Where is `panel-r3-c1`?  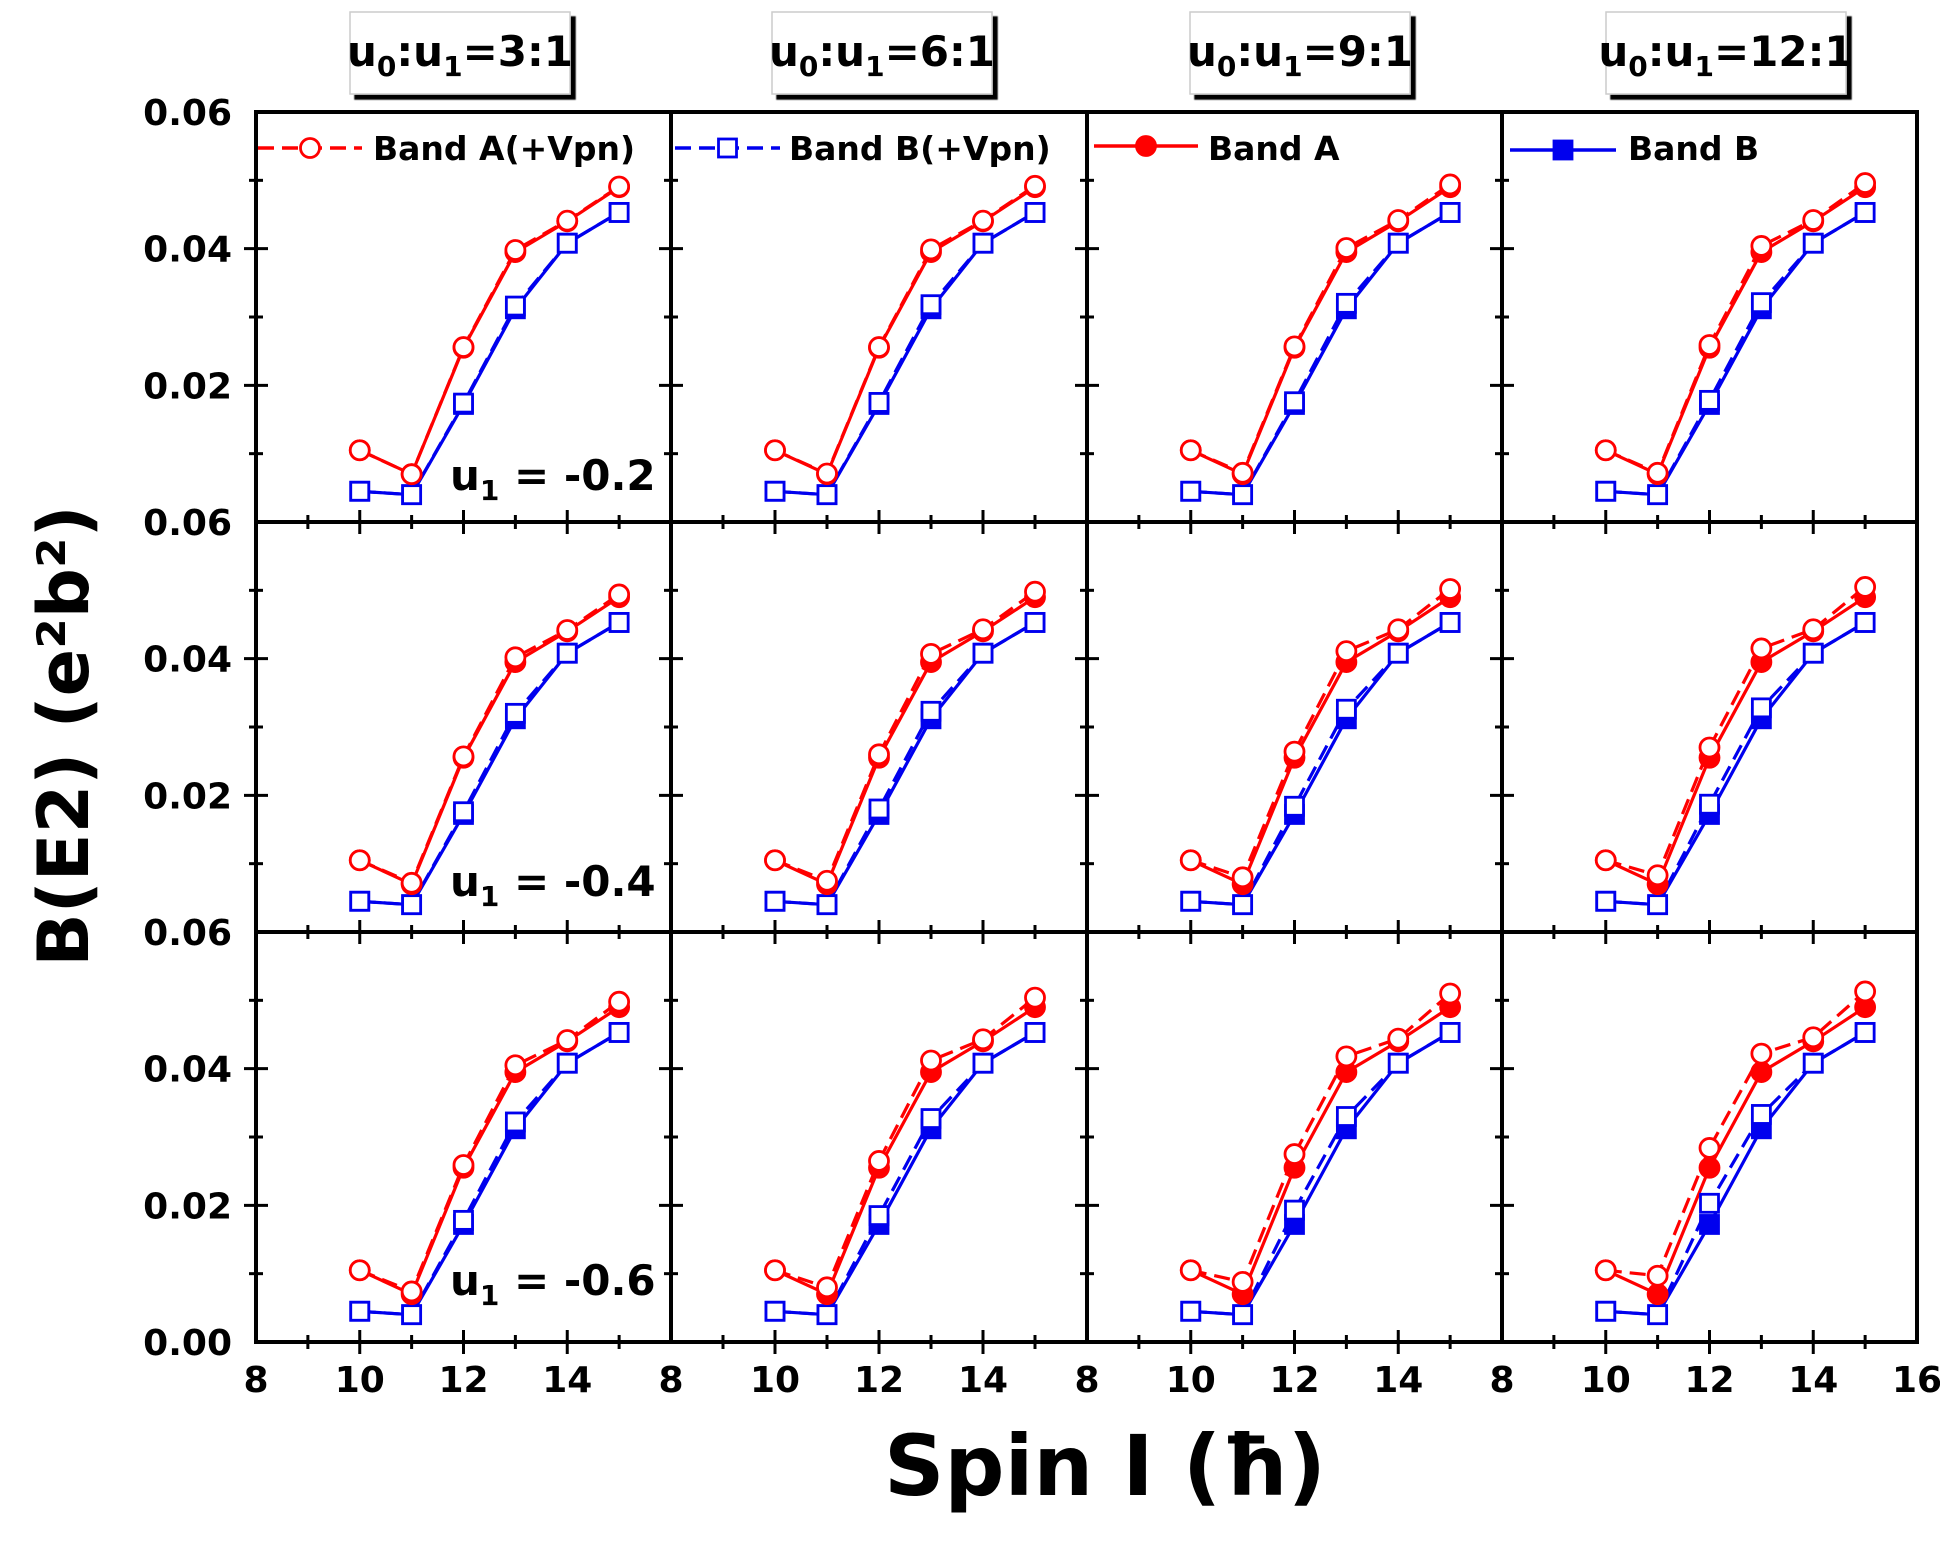
panel-r3-c1 is located at coordinates (458, 1142).